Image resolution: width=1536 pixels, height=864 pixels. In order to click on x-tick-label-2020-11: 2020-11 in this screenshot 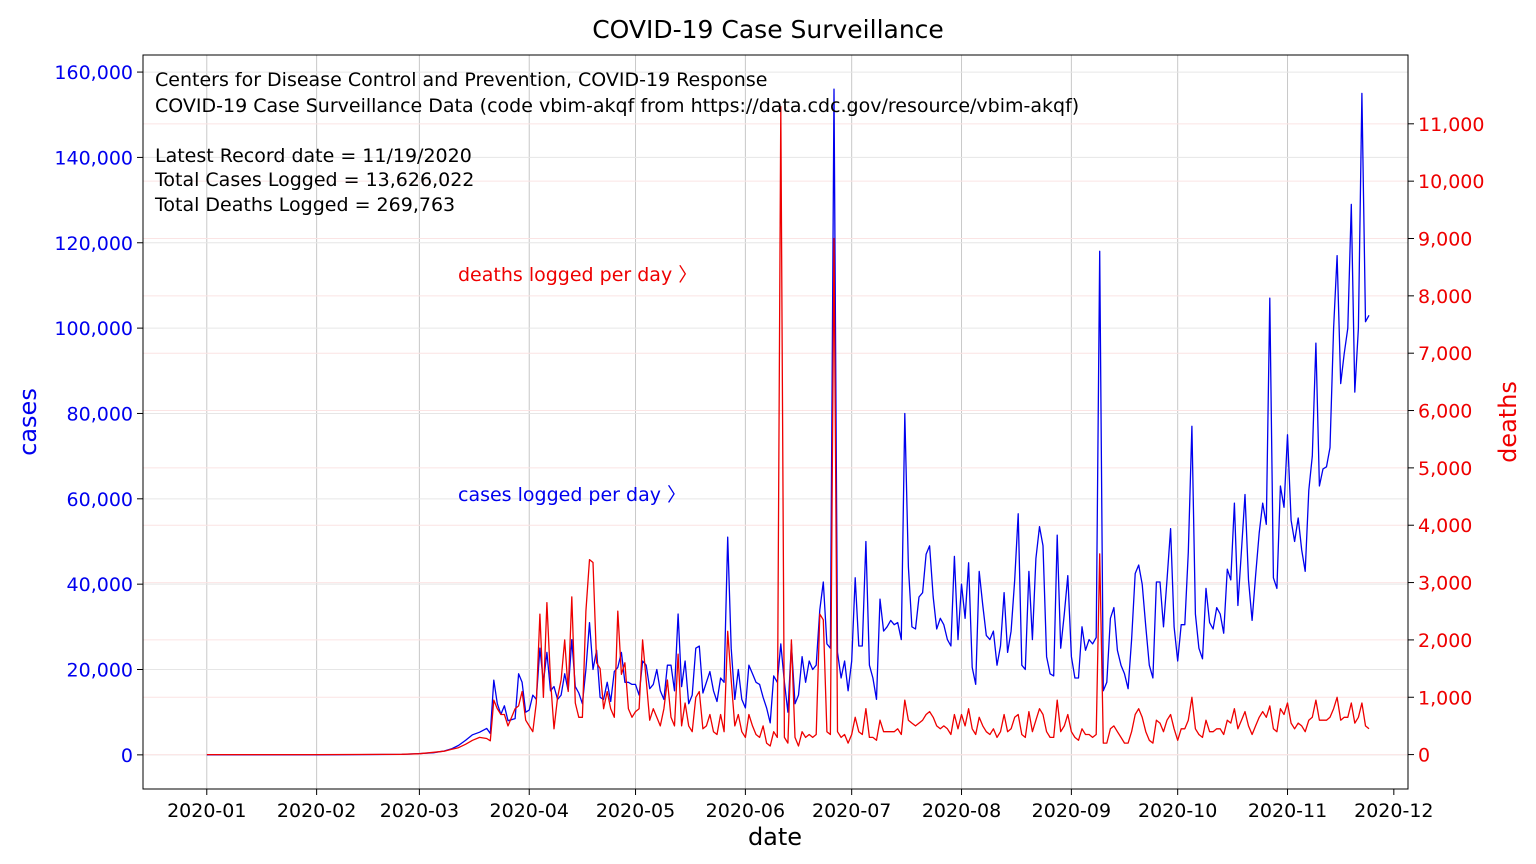, I will do `click(1287, 811)`.